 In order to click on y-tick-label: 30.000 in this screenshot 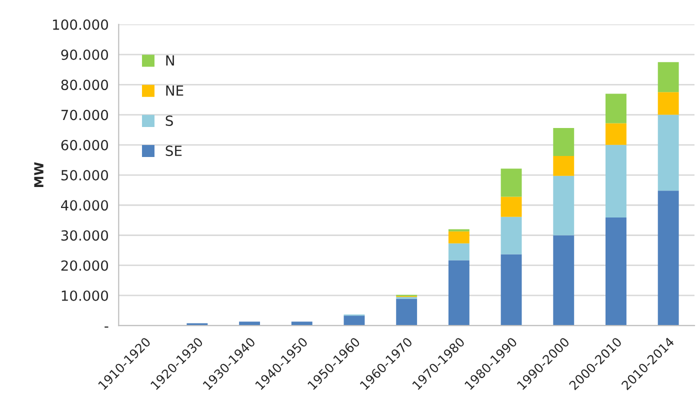, I will do `click(84, 235)`.